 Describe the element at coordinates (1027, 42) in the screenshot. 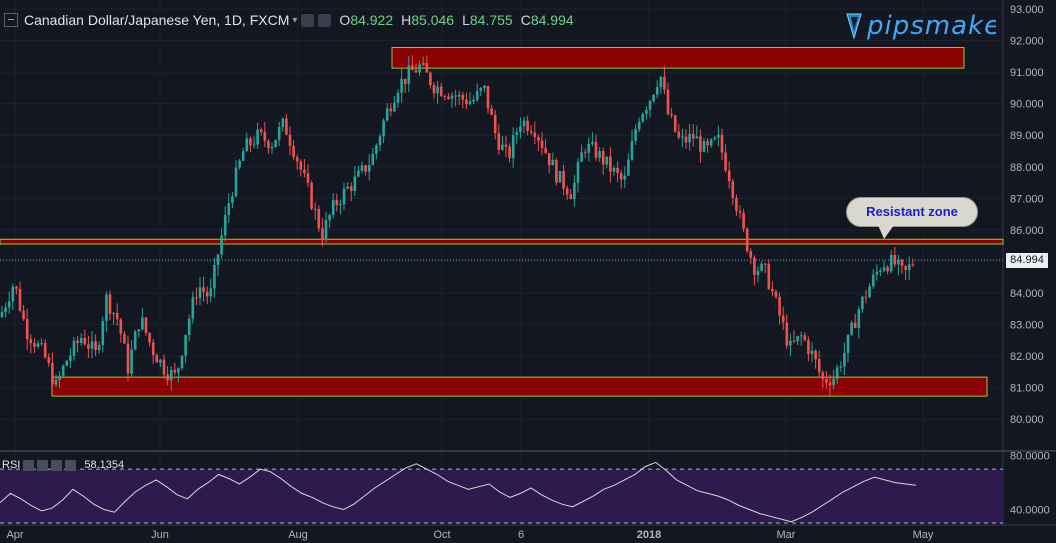

I see `y-tick-label: 92.000` at that location.